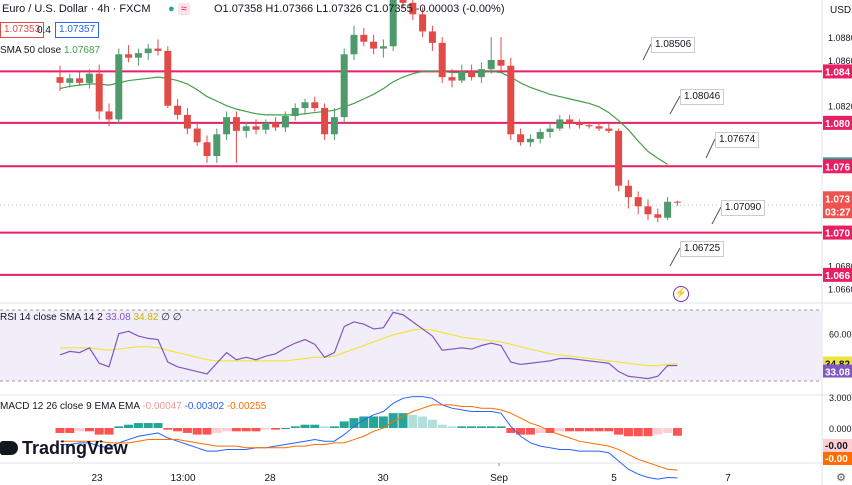 This screenshot has width=852, height=485. What do you see at coordinates (702, 249) in the screenshot?
I see `level-label-5: 1.06725` at bounding box center [702, 249].